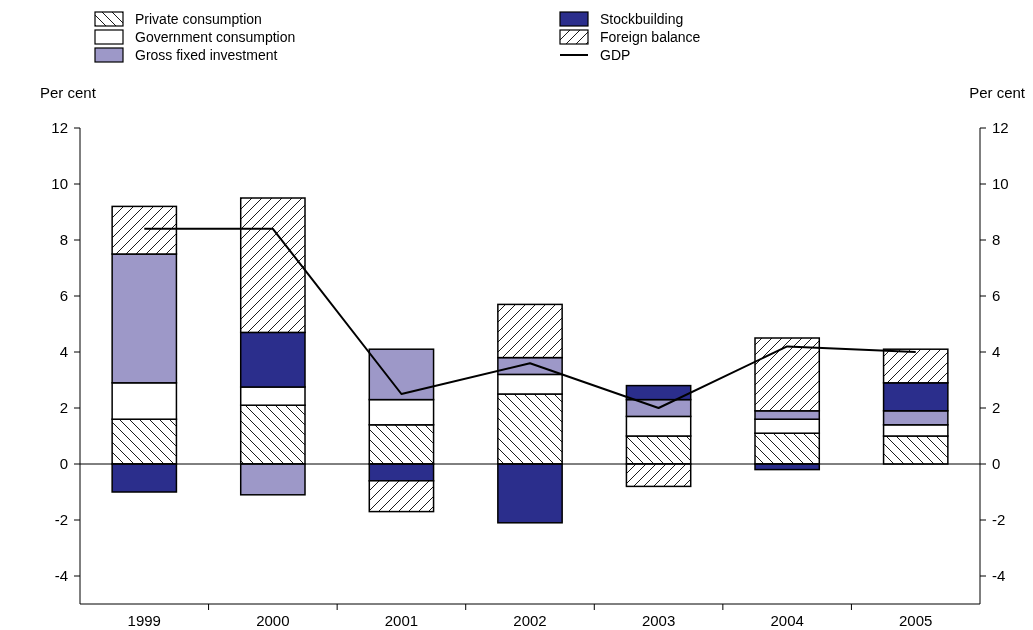 The image size is (1033, 630). What do you see at coordinates (215, 36) in the screenshot?
I see `legend-label: Government consumption` at bounding box center [215, 36].